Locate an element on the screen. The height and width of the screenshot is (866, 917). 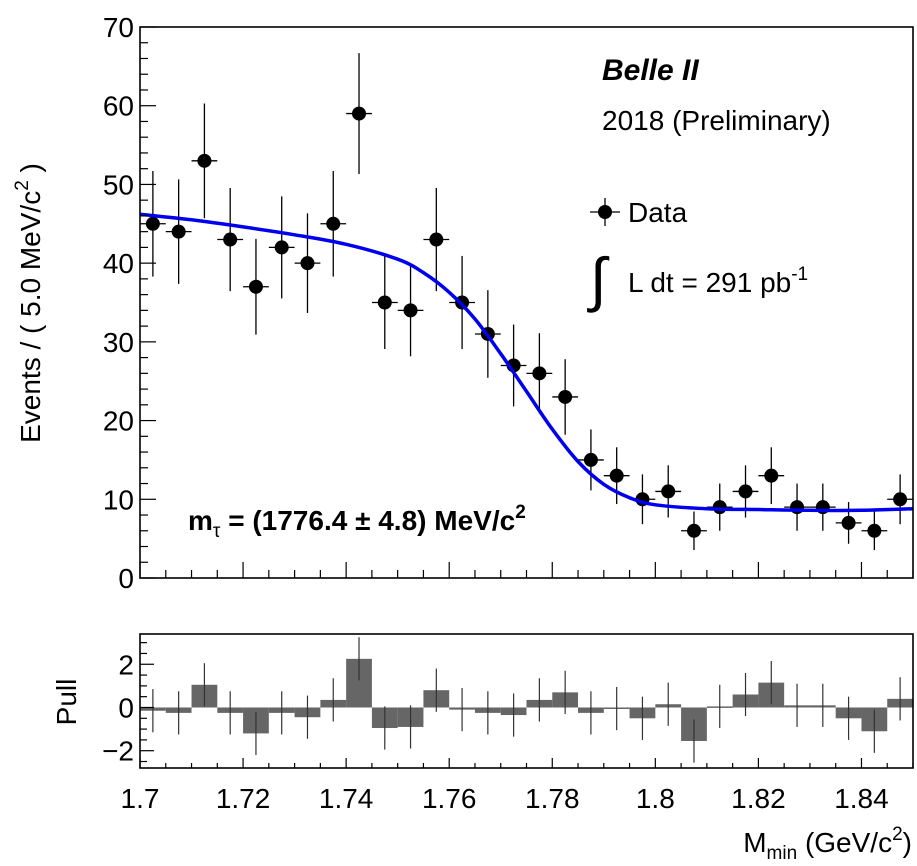
pull-y-tick-label: −2 is located at coordinates (118, 751).